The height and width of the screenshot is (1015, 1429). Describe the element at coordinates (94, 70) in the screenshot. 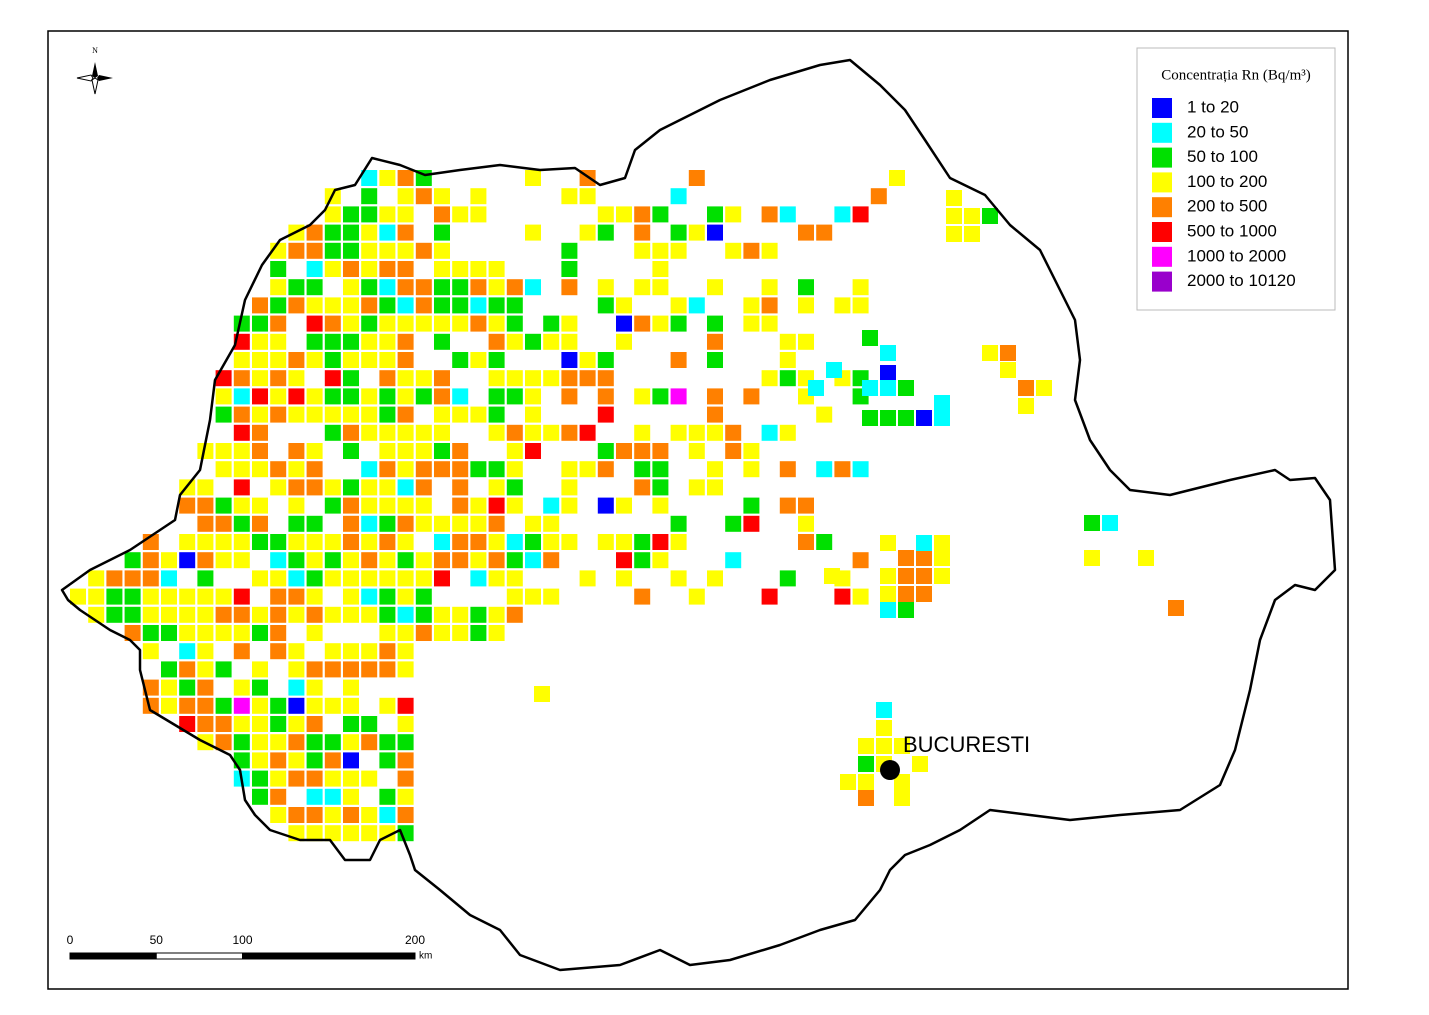

I see `north-arrow: N` at that location.